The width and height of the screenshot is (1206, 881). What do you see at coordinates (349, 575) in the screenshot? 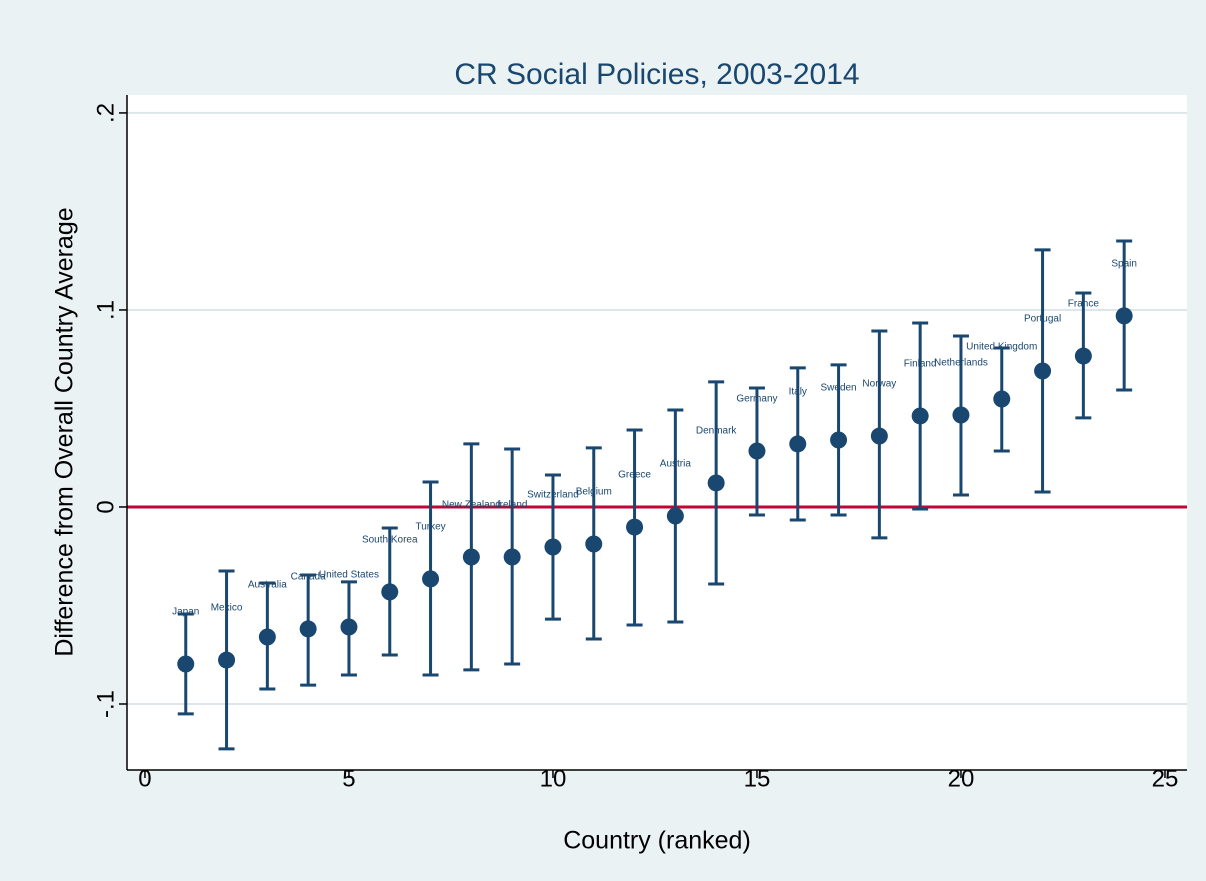
I see `point-label: United States` at bounding box center [349, 575].